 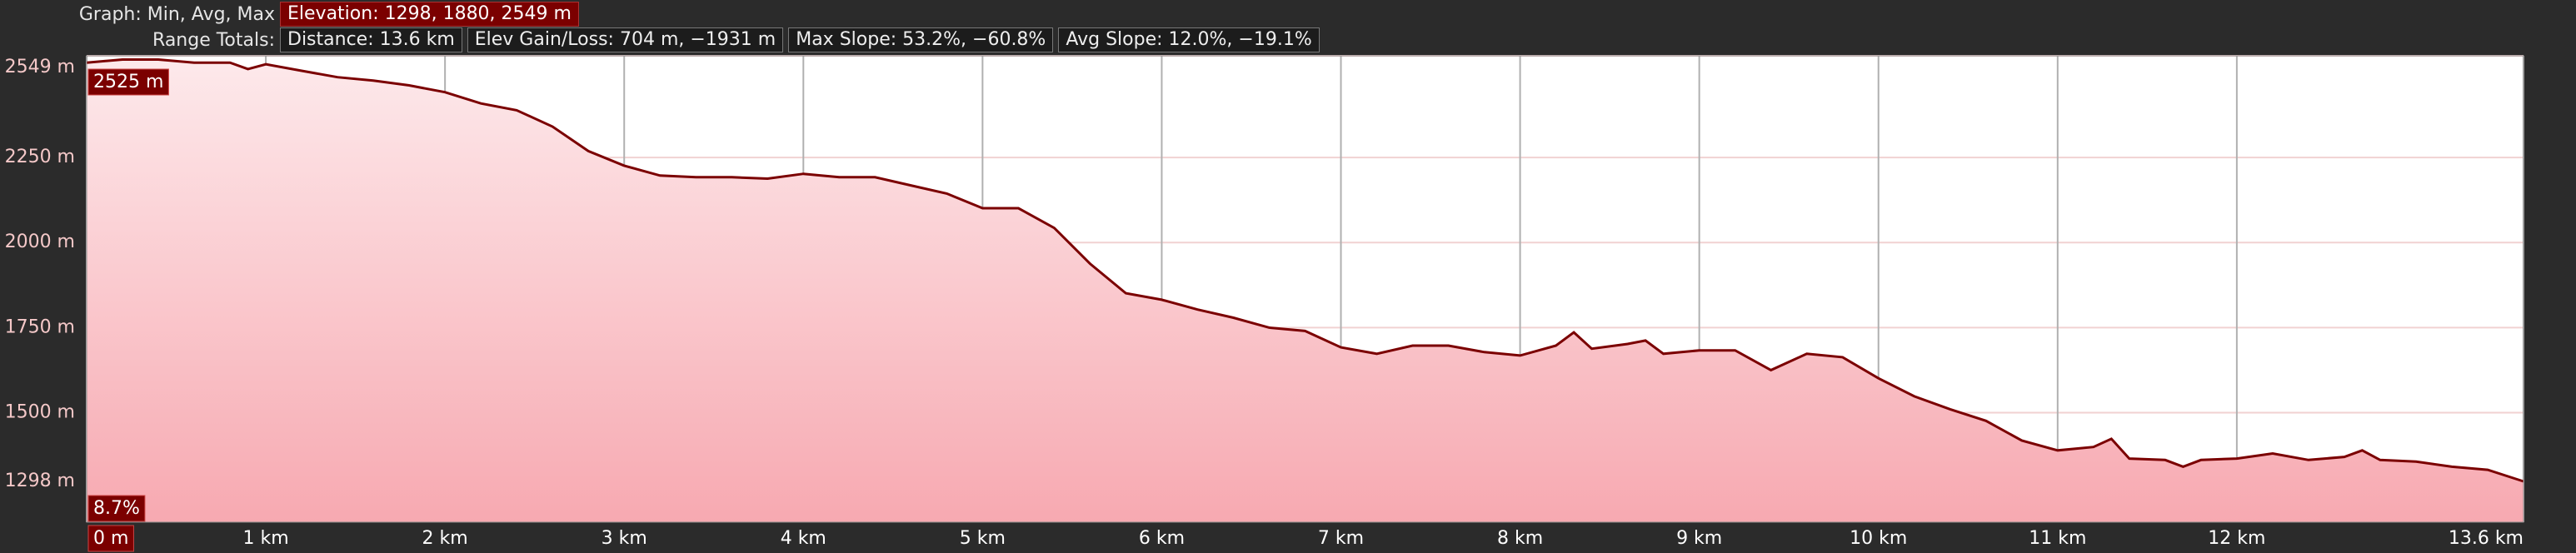 What do you see at coordinates (1699, 538) in the screenshot?
I see `x-tick-label: 9 km` at bounding box center [1699, 538].